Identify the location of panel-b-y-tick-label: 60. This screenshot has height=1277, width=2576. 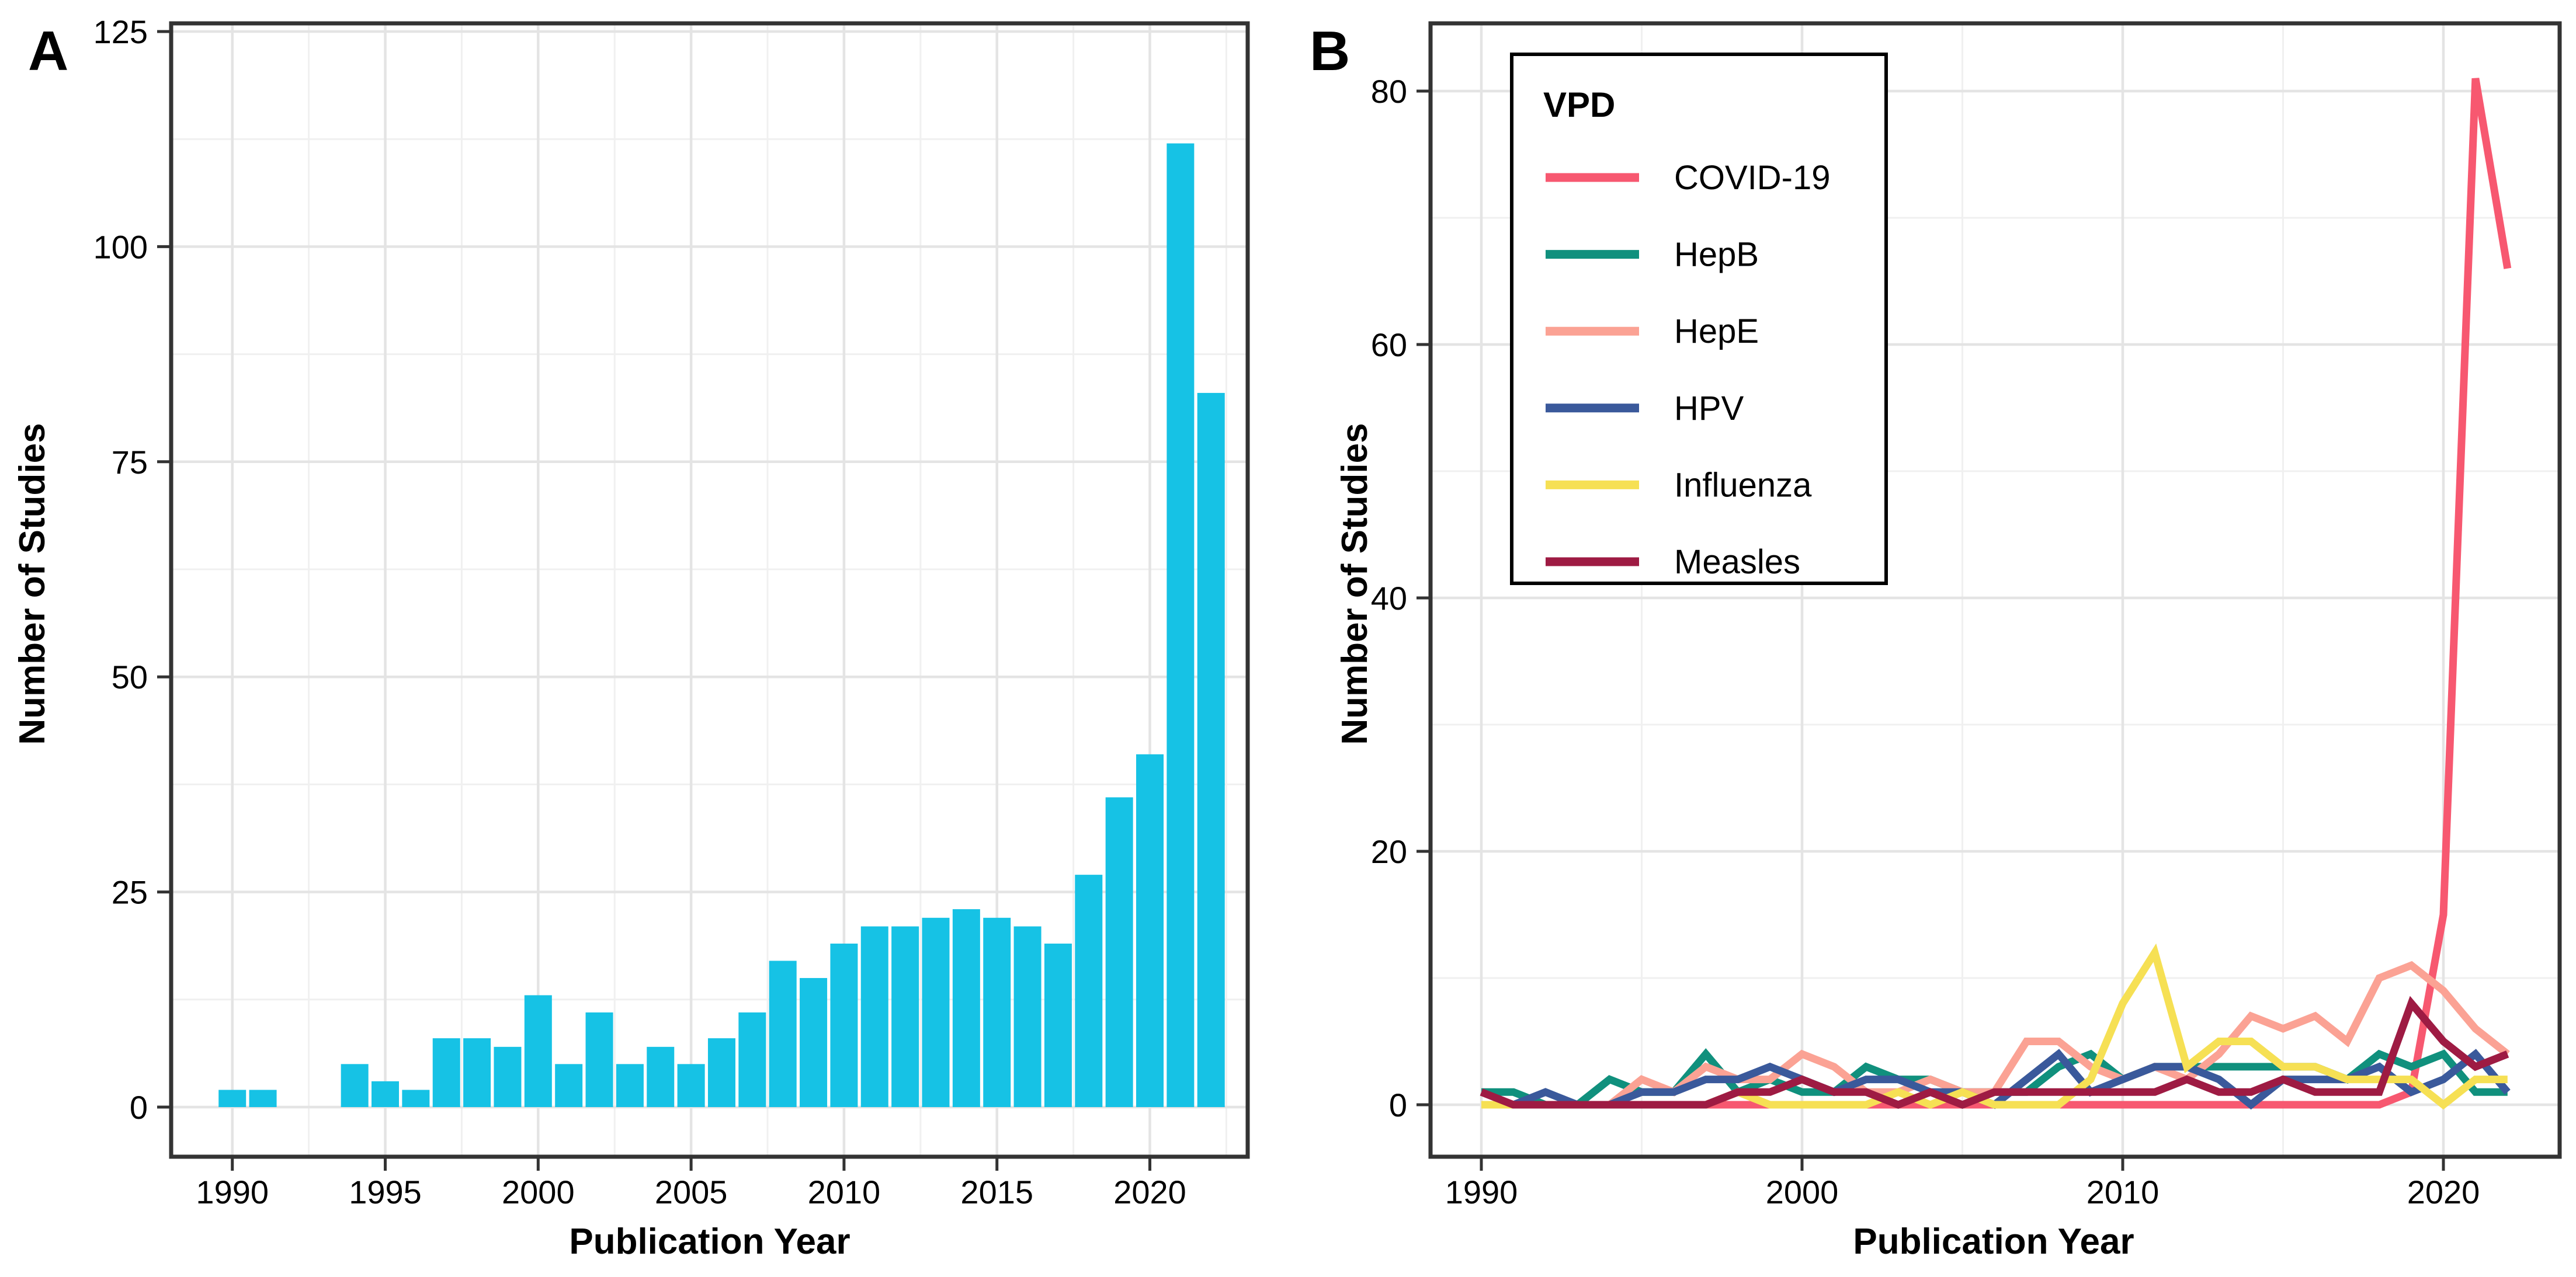
(1389, 344).